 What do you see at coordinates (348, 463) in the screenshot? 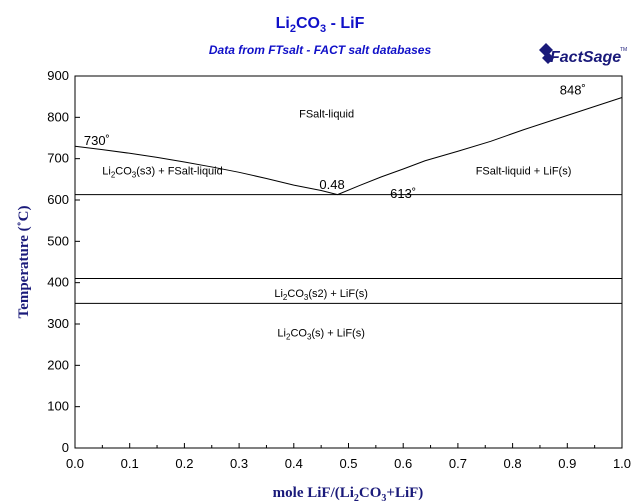
I see `x-tick-label: 0.5` at bounding box center [348, 463].